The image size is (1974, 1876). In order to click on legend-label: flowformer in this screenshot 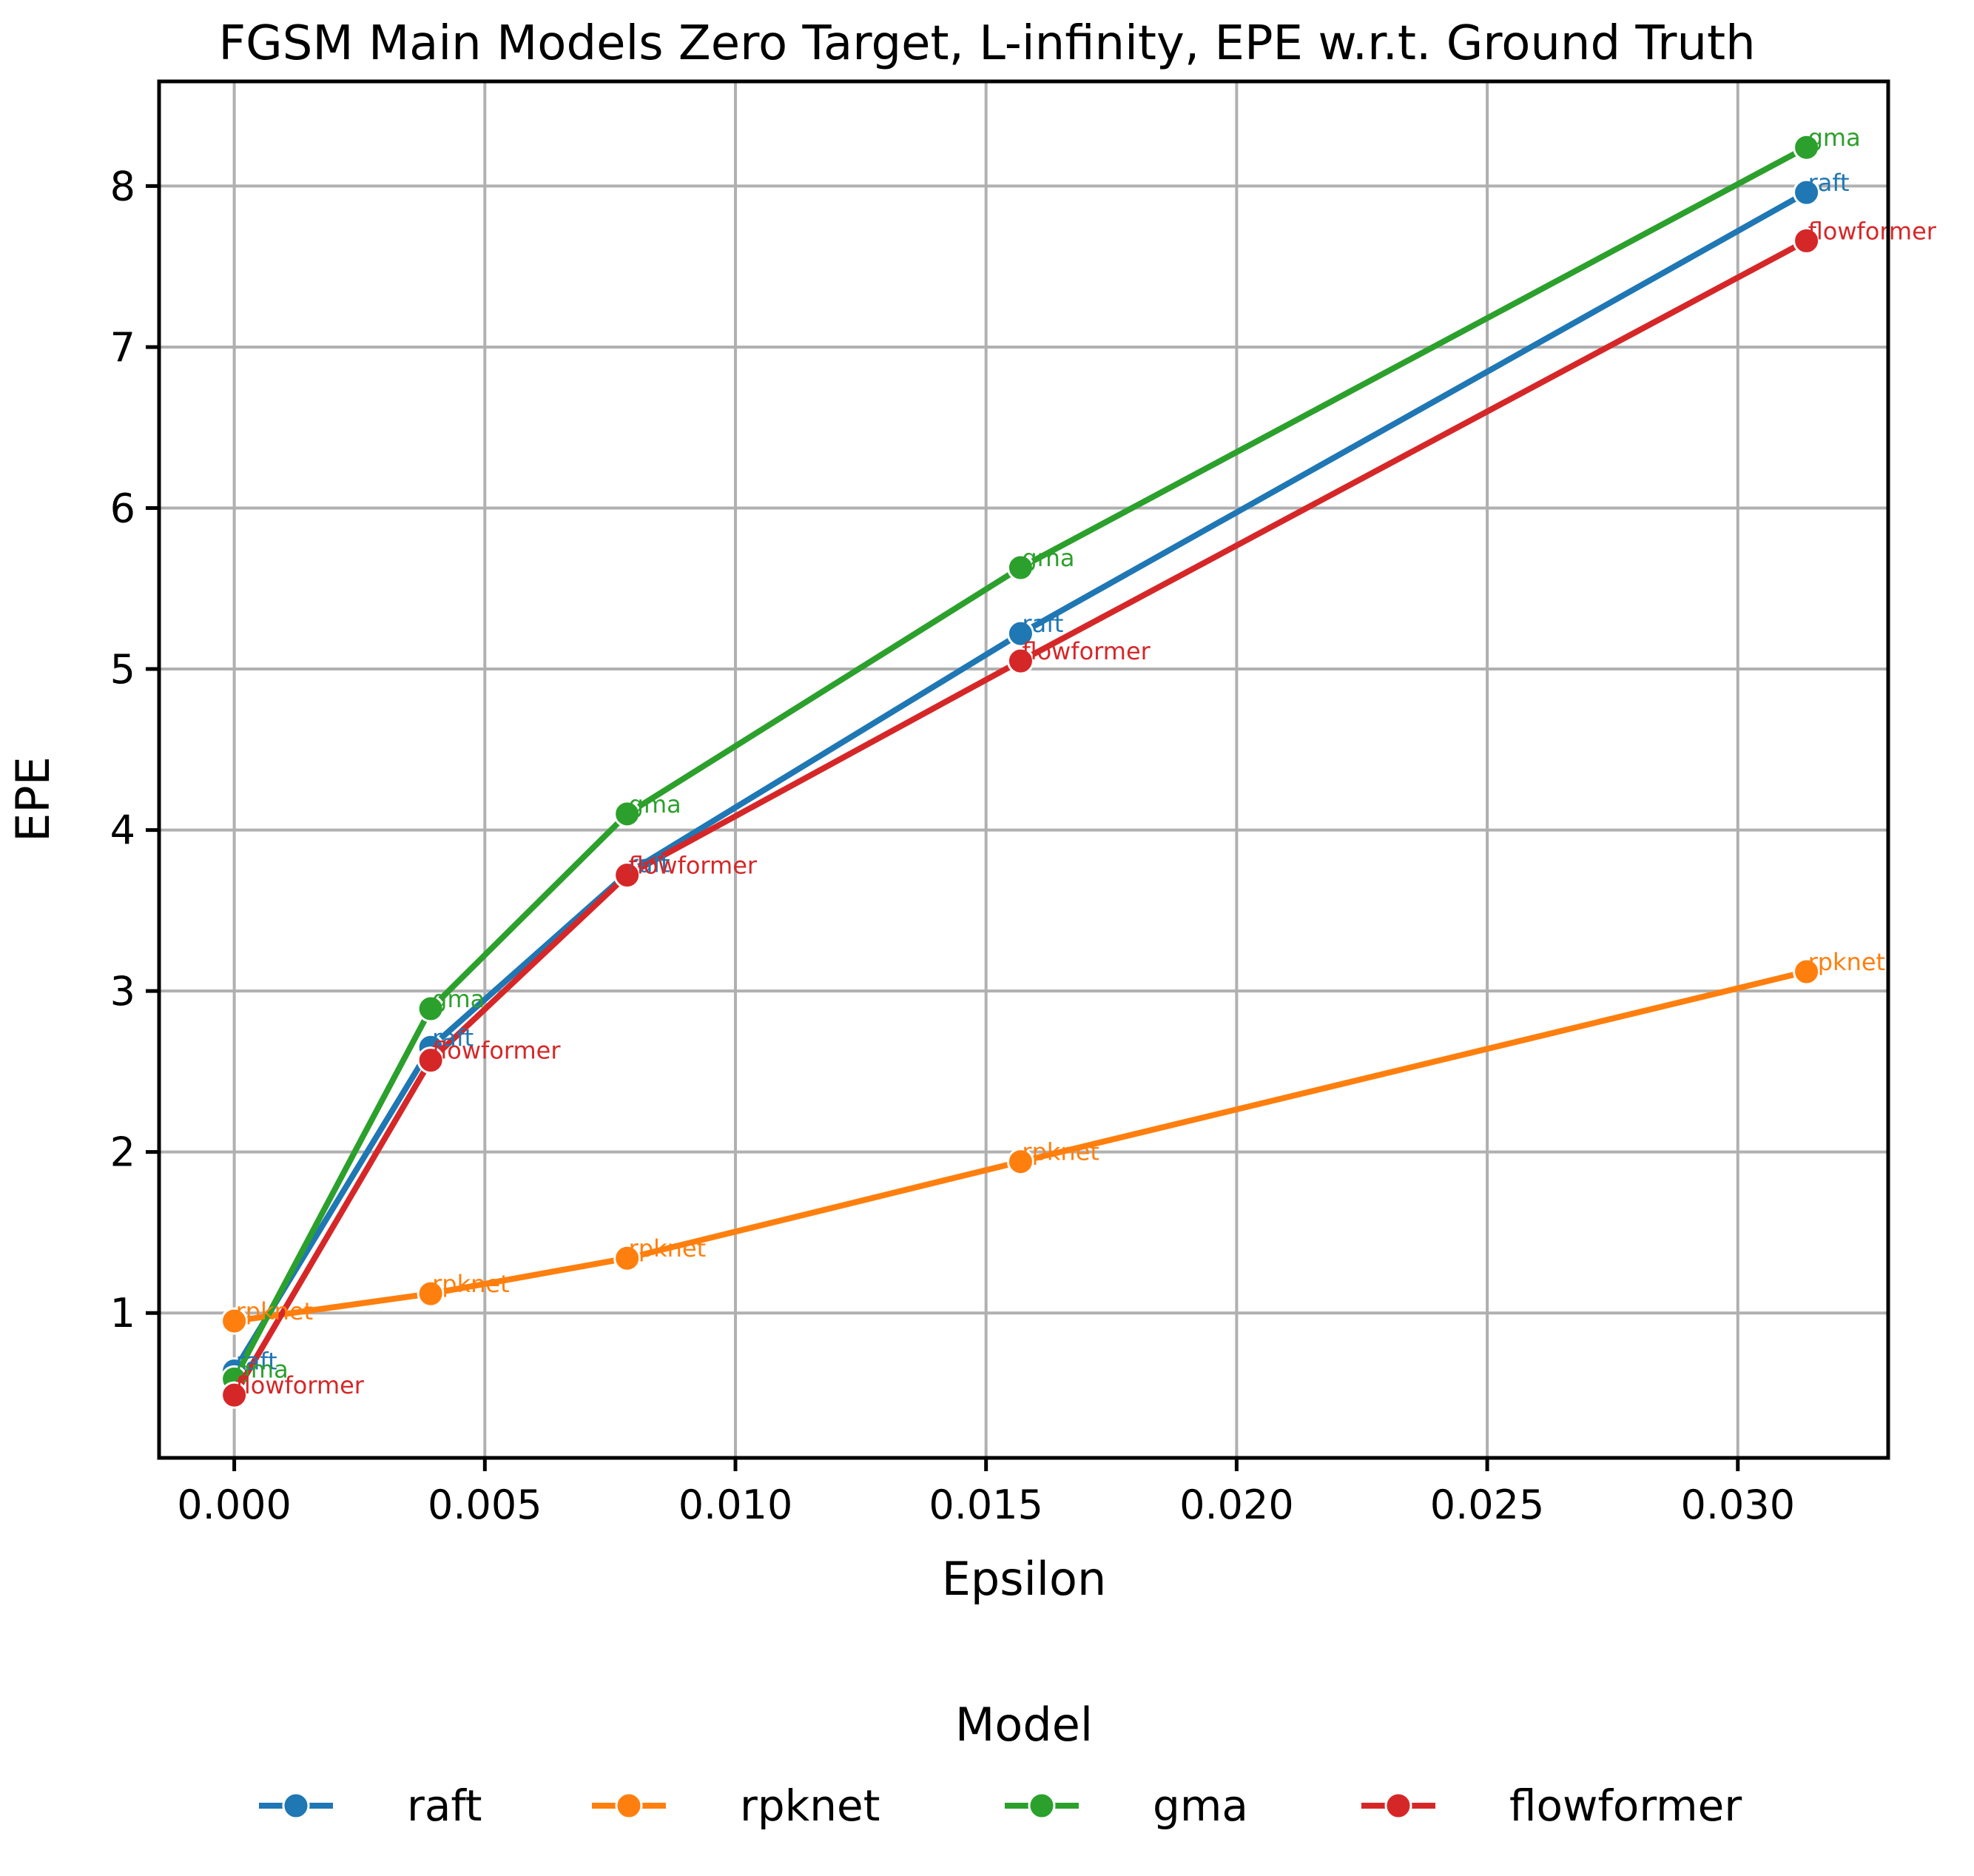, I will do `click(1626, 1806)`.